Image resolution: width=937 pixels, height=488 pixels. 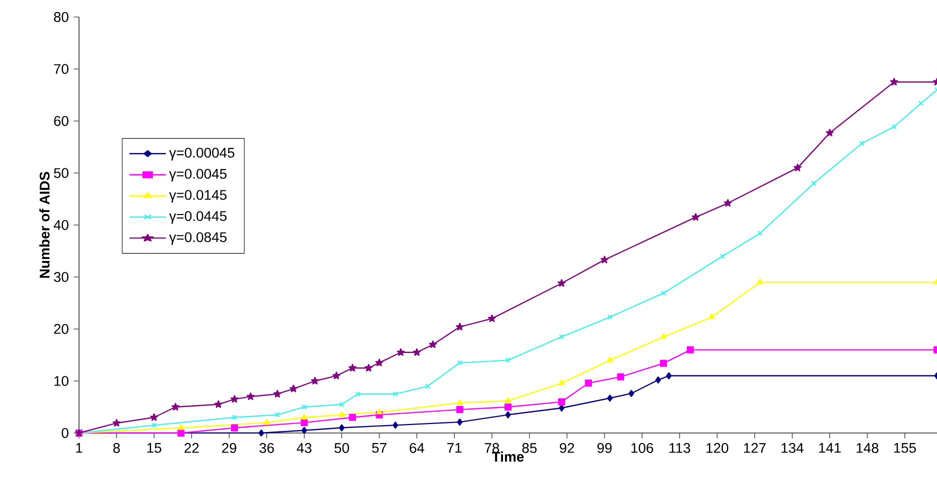 I want to click on x-tick-label: 57, so click(x=379, y=448).